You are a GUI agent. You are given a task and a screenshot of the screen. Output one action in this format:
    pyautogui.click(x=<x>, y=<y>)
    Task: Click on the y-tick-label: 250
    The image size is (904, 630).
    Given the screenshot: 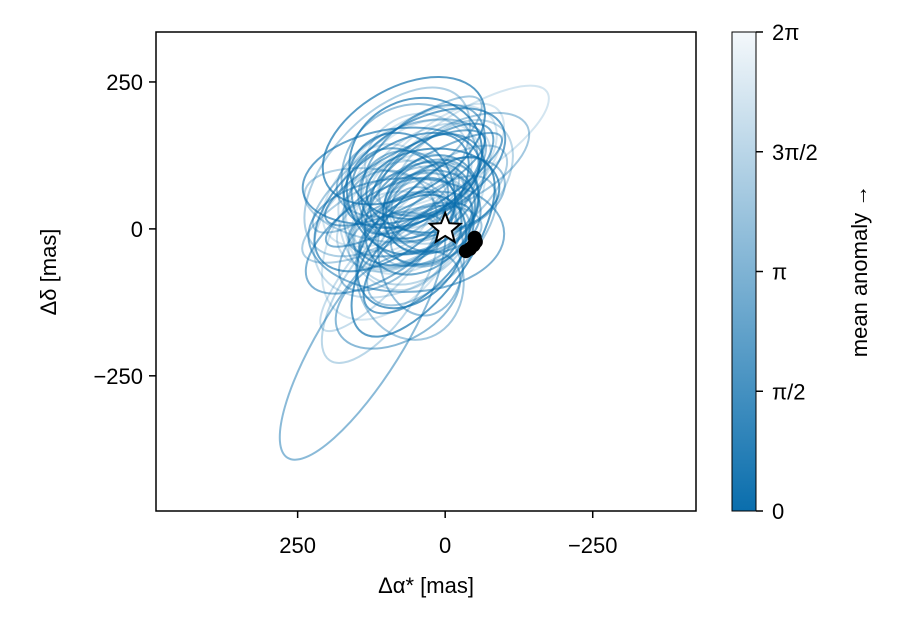 What is the action you would take?
    pyautogui.click(x=124, y=82)
    